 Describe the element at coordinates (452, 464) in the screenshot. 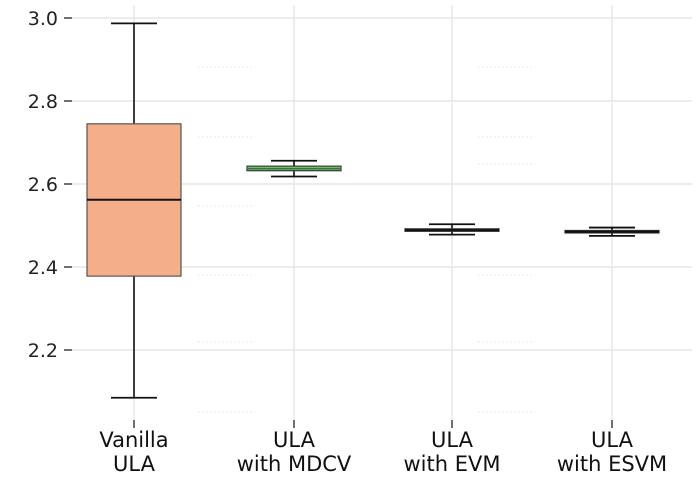

I see `x-category-label: with EVM` at that location.